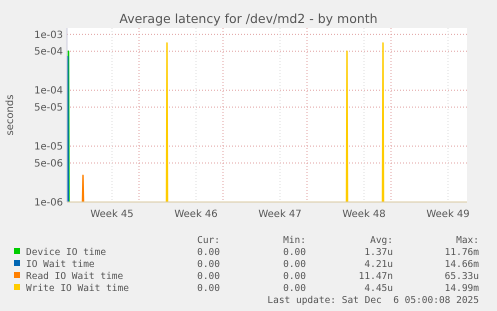 The width and height of the screenshot is (497, 311). Describe the element at coordinates (448, 214) in the screenshot. I see `x-tick-label: Week 49` at that location.